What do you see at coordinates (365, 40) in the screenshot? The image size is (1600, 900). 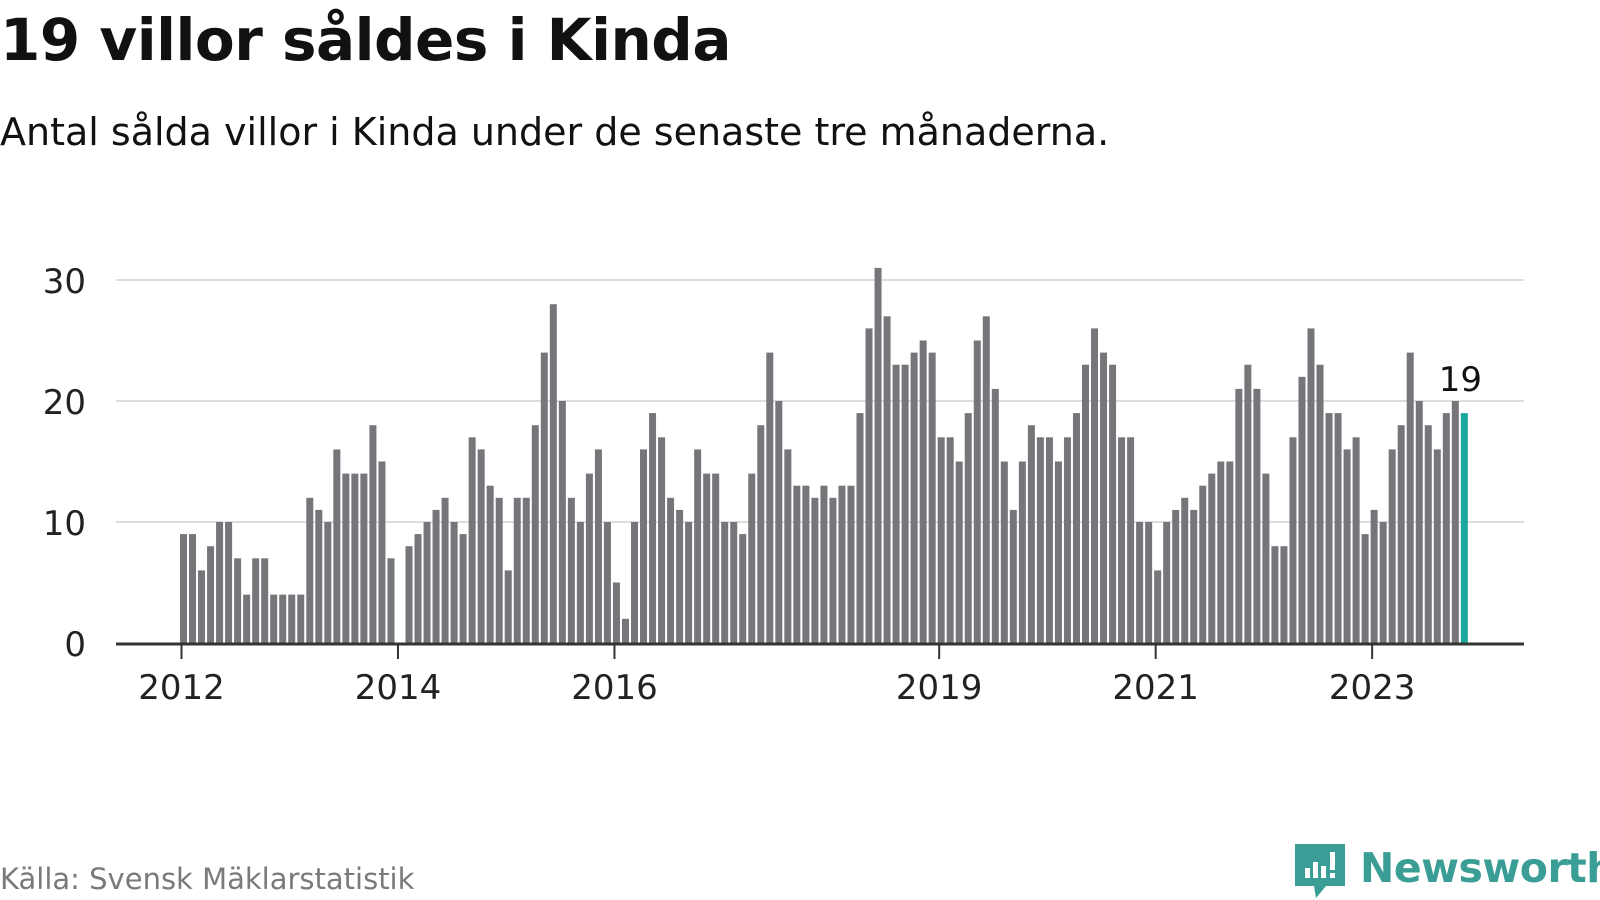 I see `chart-title: 19 villor såldes i Kinda` at bounding box center [365, 40].